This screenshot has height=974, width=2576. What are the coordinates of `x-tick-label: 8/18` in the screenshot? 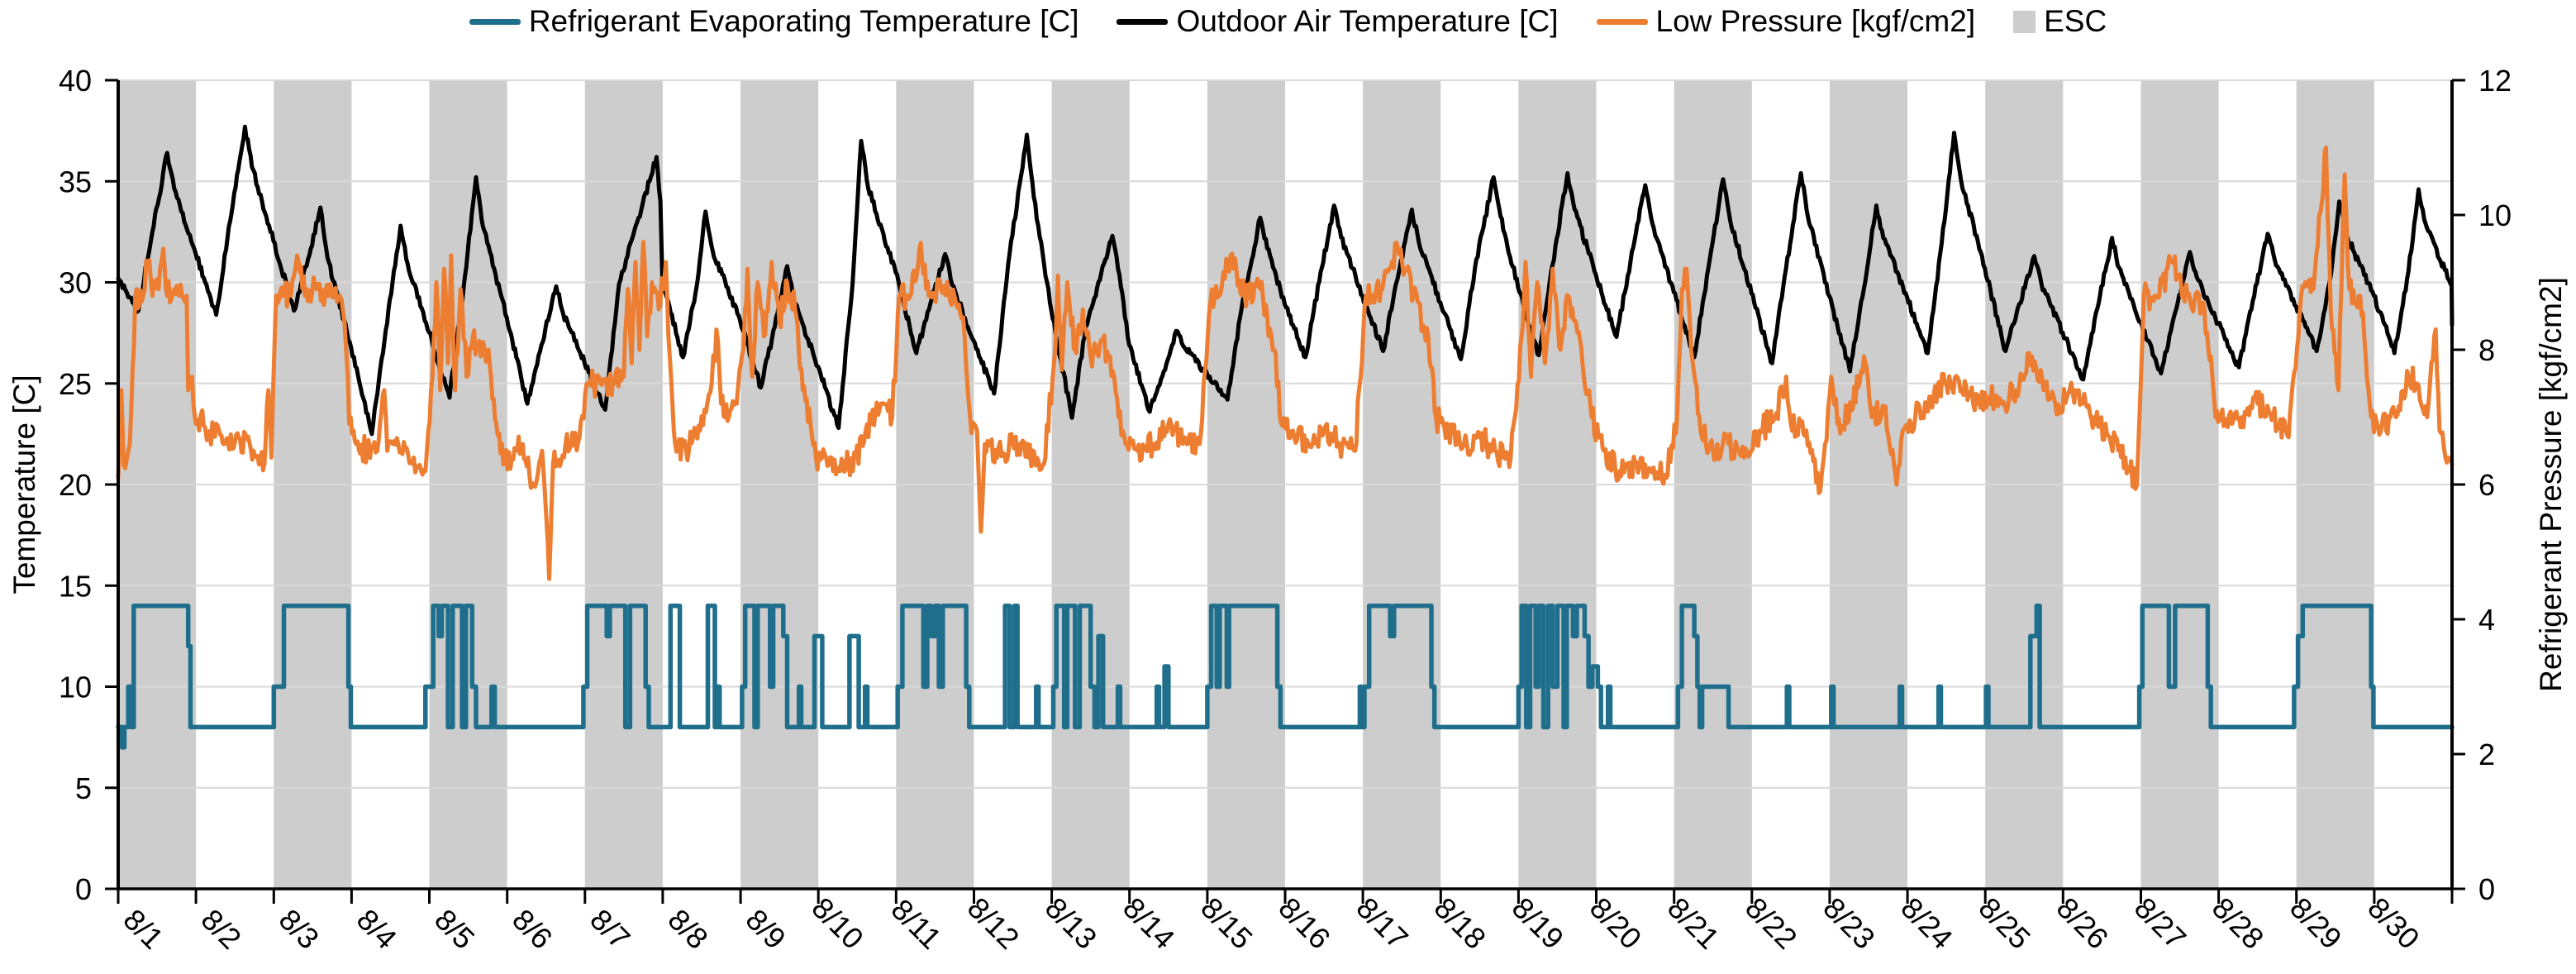 It's located at (1461, 923).